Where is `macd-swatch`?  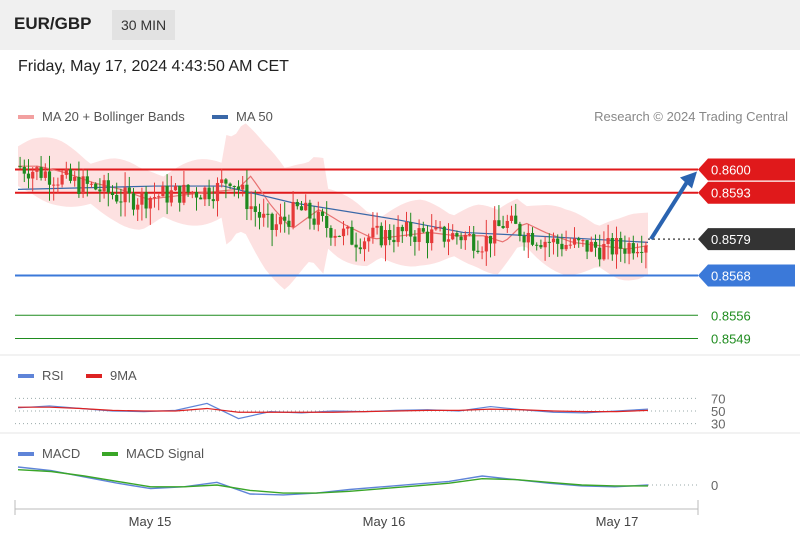
macd-swatch is located at coordinates (26, 453).